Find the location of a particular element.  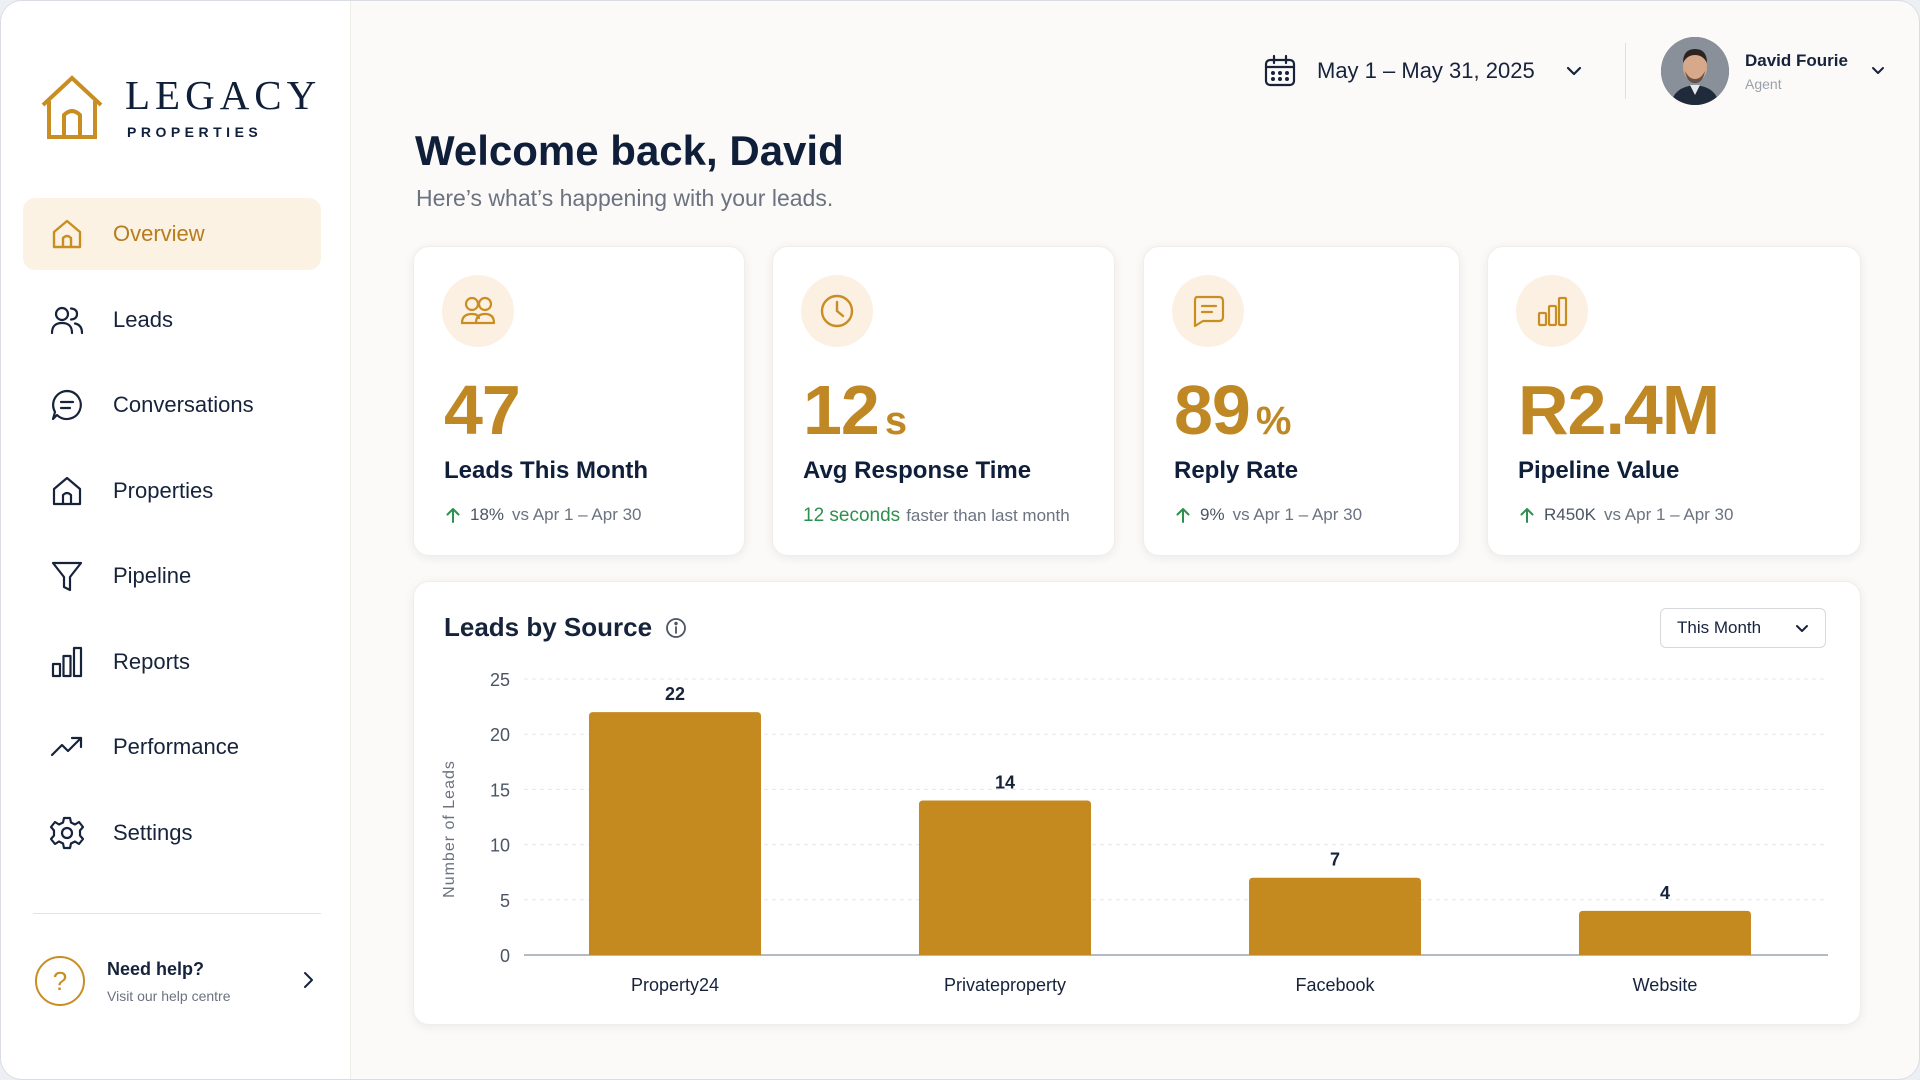

stat-label: Reply Rate is located at coordinates (1236, 470).